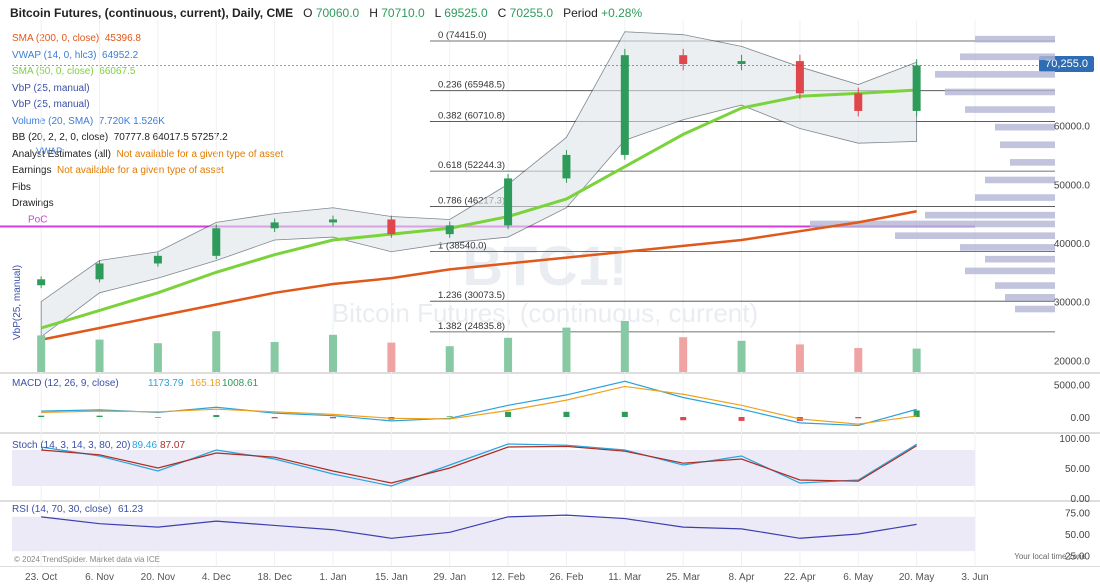 The width and height of the screenshot is (1100, 586). I want to click on macd-legend-value: 1008.61, so click(240, 383).